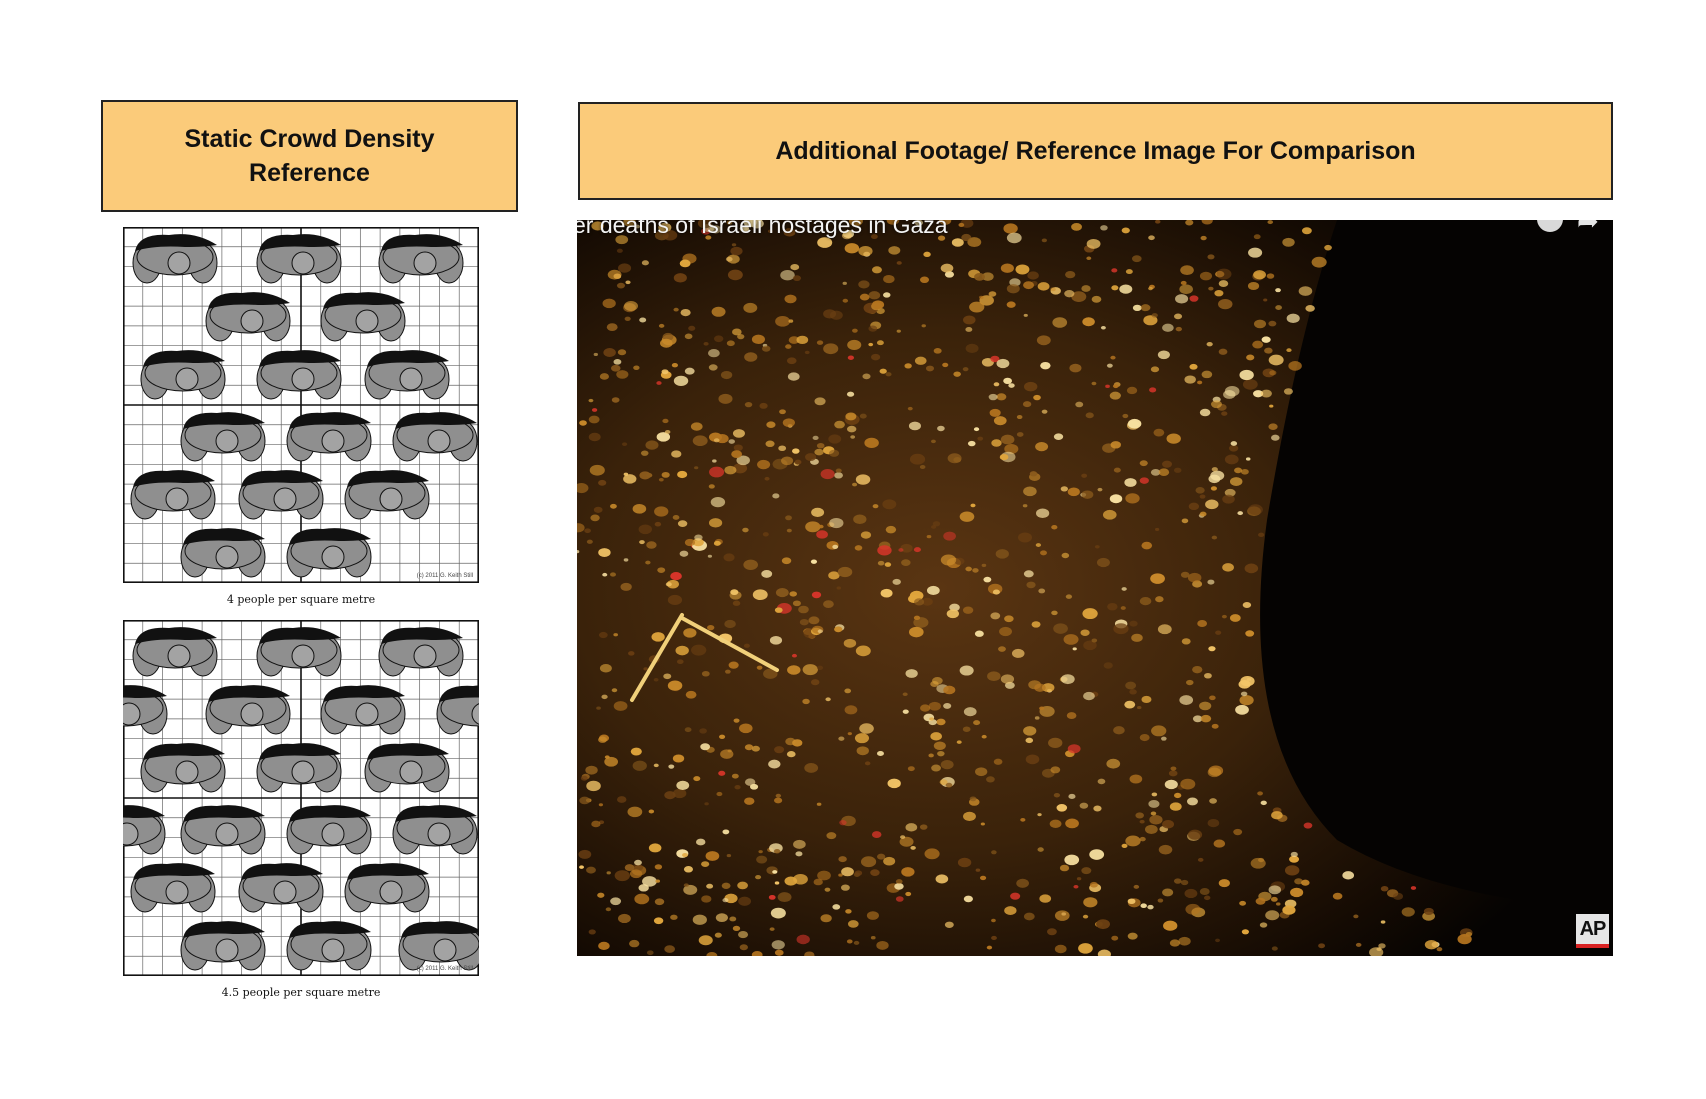 Image resolution: width=1706 pixels, height=1099 pixels. Describe the element at coordinates (762, 229) in the screenshot. I see `video-title: er deaths of Israeli hostages in Gaza` at that location.